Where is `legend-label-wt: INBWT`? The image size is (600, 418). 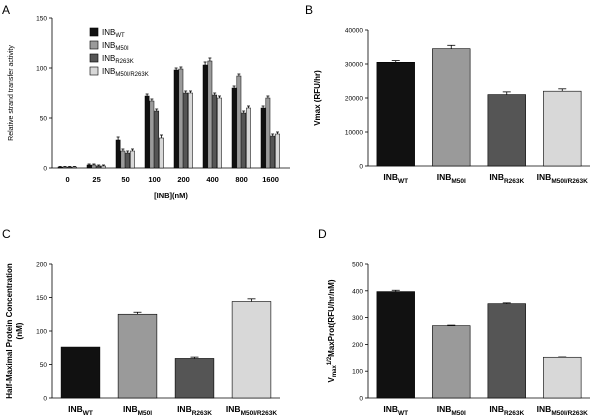 legend-label-wt: INBWT is located at coordinates (113, 33).